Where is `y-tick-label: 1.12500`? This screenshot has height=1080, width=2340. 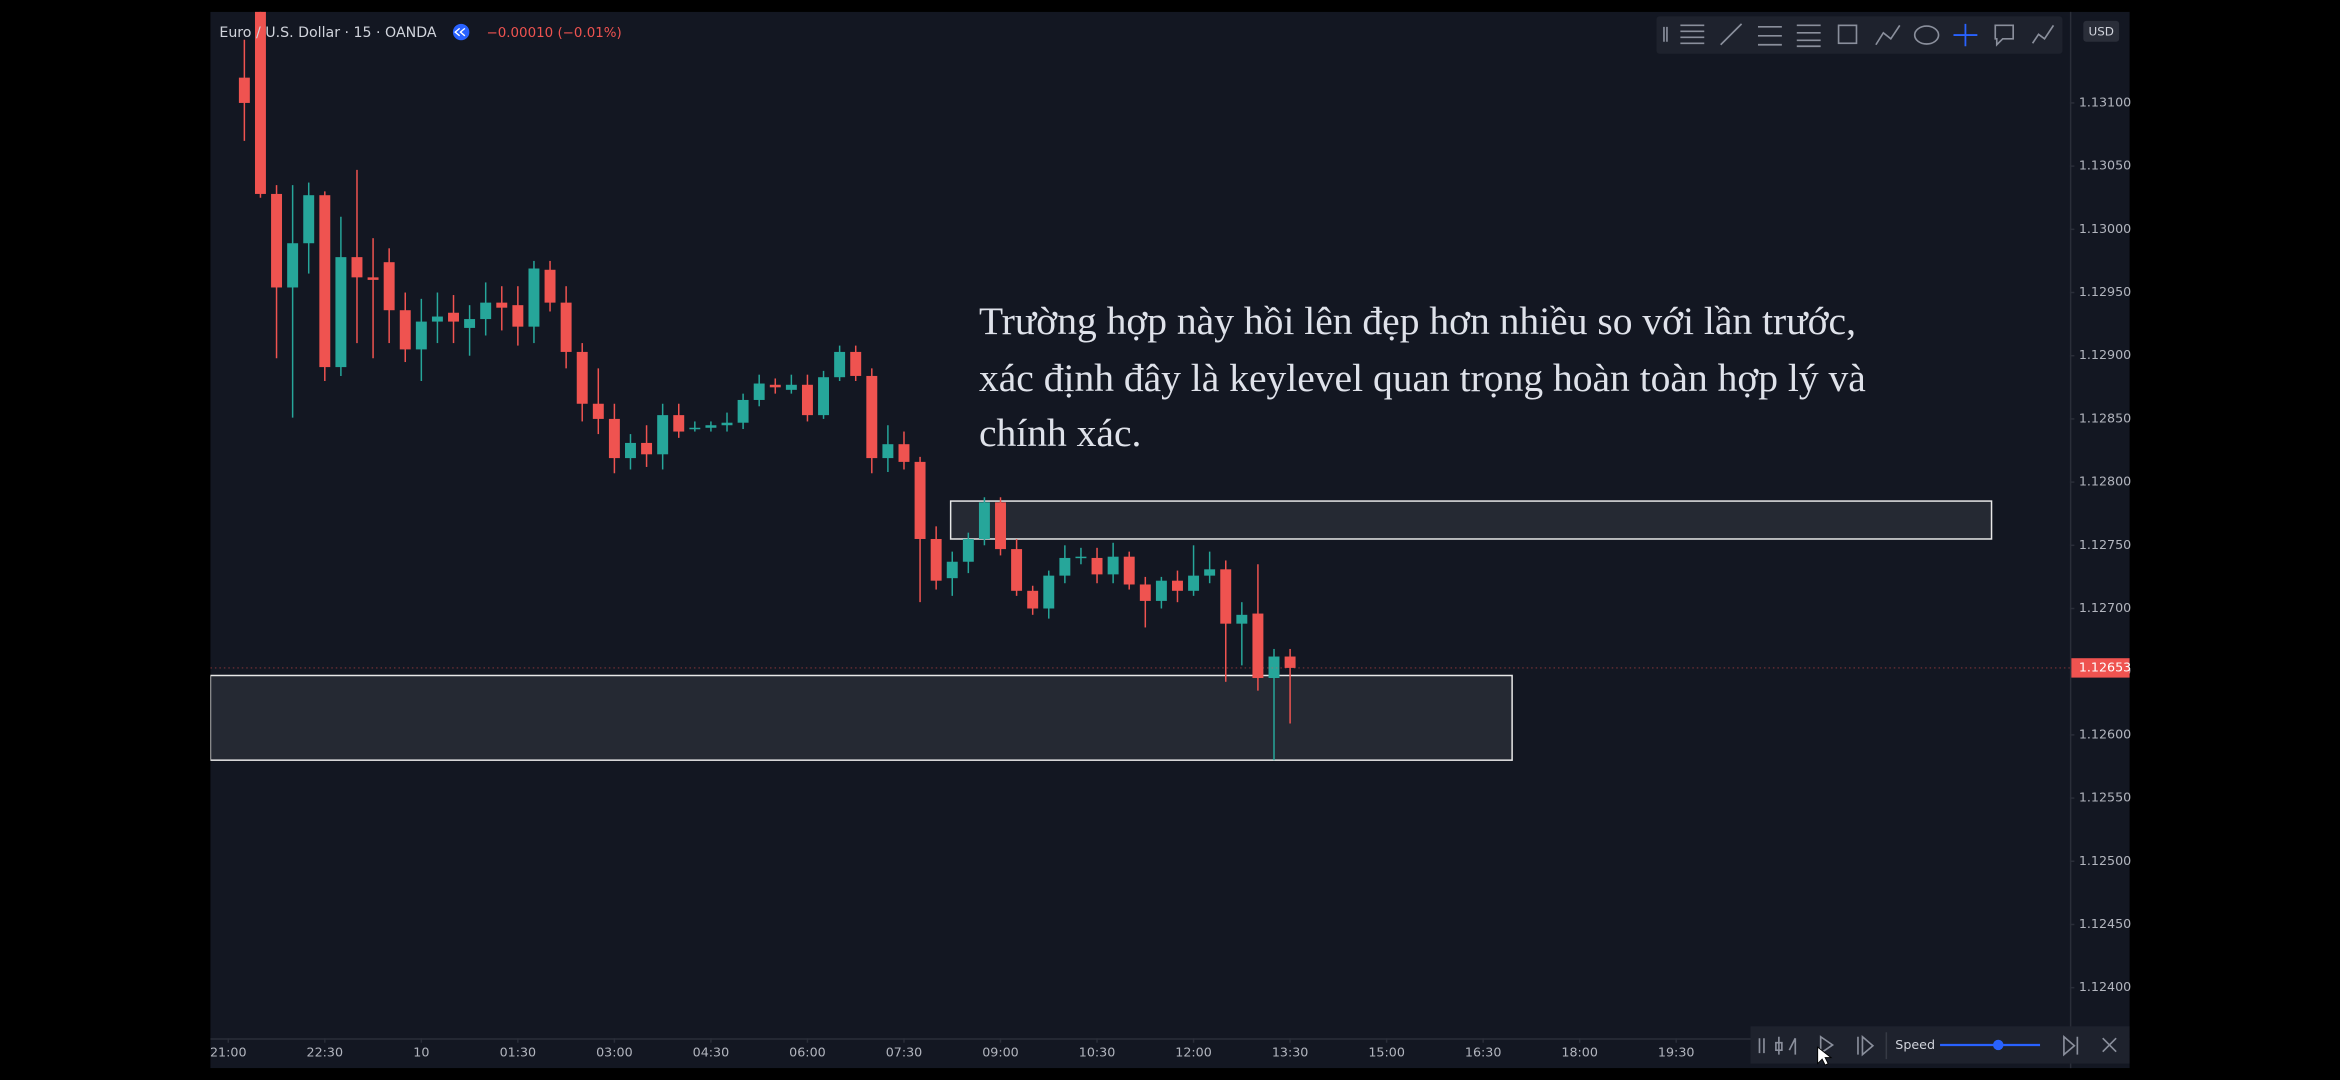
y-tick-label: 1.12500 is located at coordinates (2105, 860).